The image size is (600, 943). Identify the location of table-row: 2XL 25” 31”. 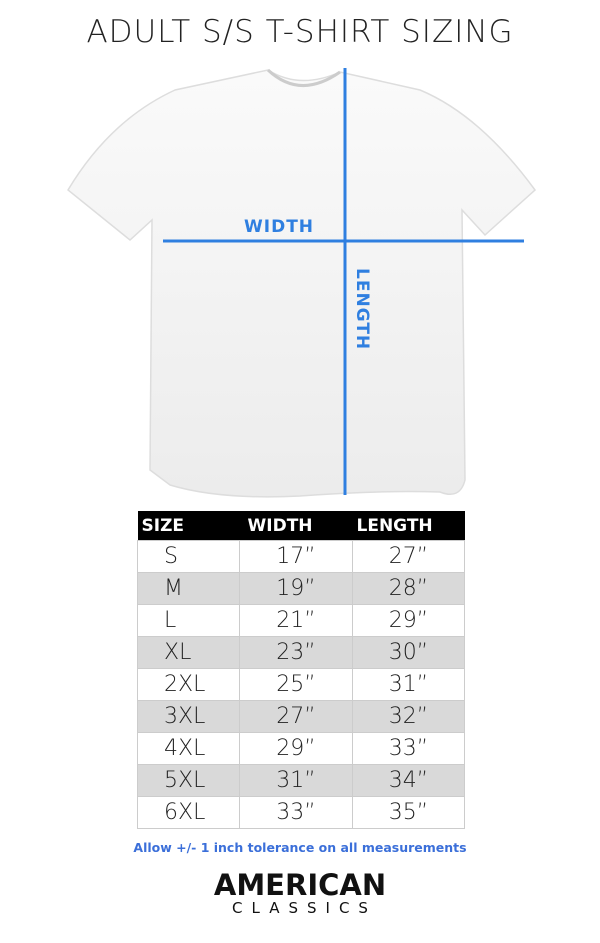
(301, 684).